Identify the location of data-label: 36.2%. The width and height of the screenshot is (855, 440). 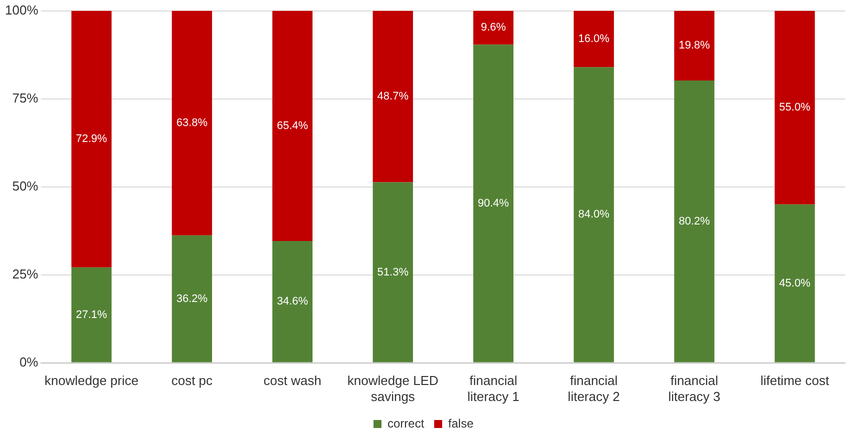
(192, 298).